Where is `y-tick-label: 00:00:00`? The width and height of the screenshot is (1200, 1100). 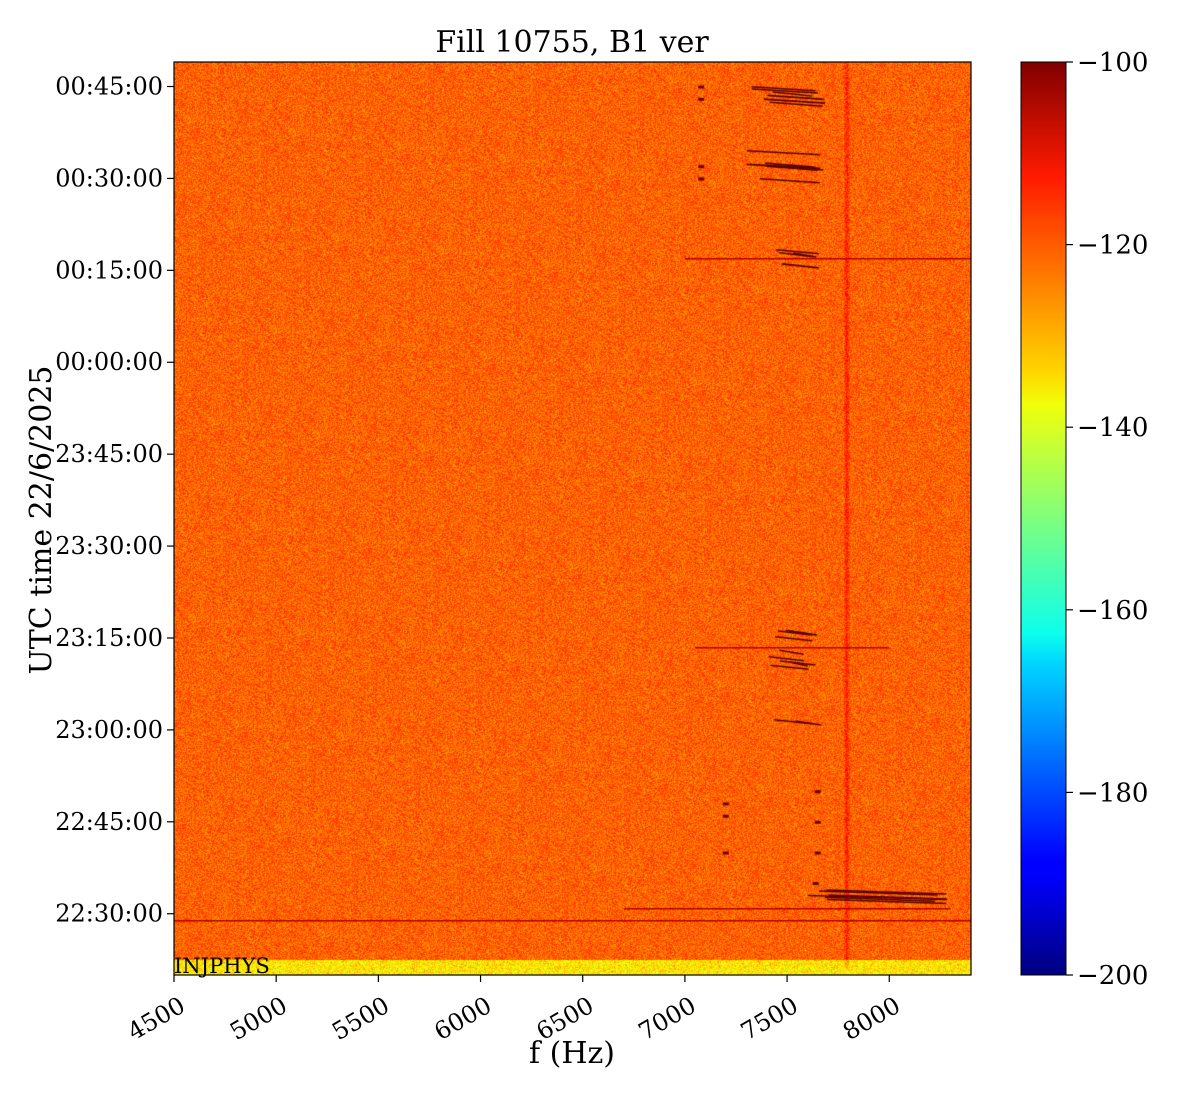
y-tick-label: 00:00:00 is located at coordinates (109, 362).